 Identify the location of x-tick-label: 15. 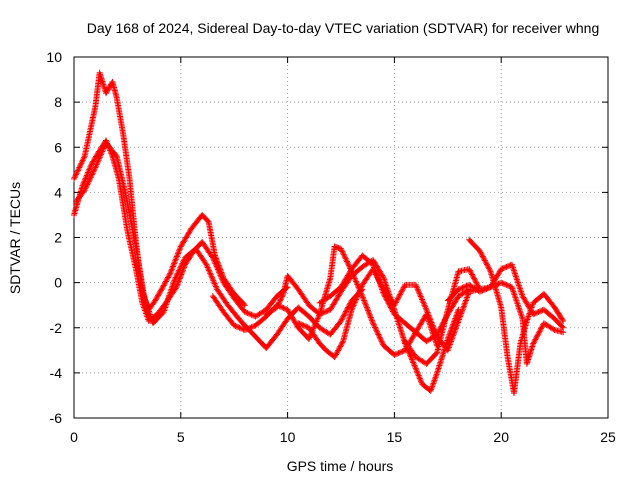
(395, 437).